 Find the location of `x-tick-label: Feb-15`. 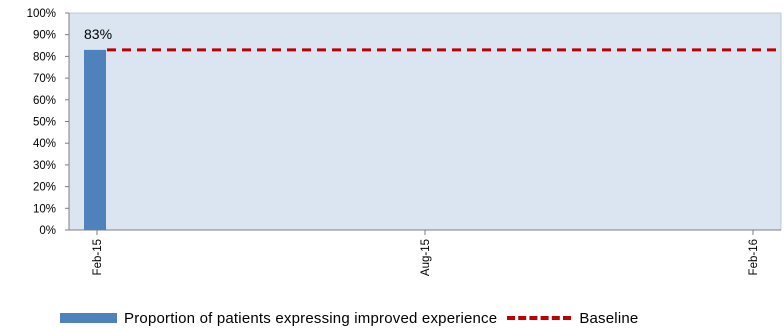

x-tick-label: Feb-15 is located at coordinates (98, 257).